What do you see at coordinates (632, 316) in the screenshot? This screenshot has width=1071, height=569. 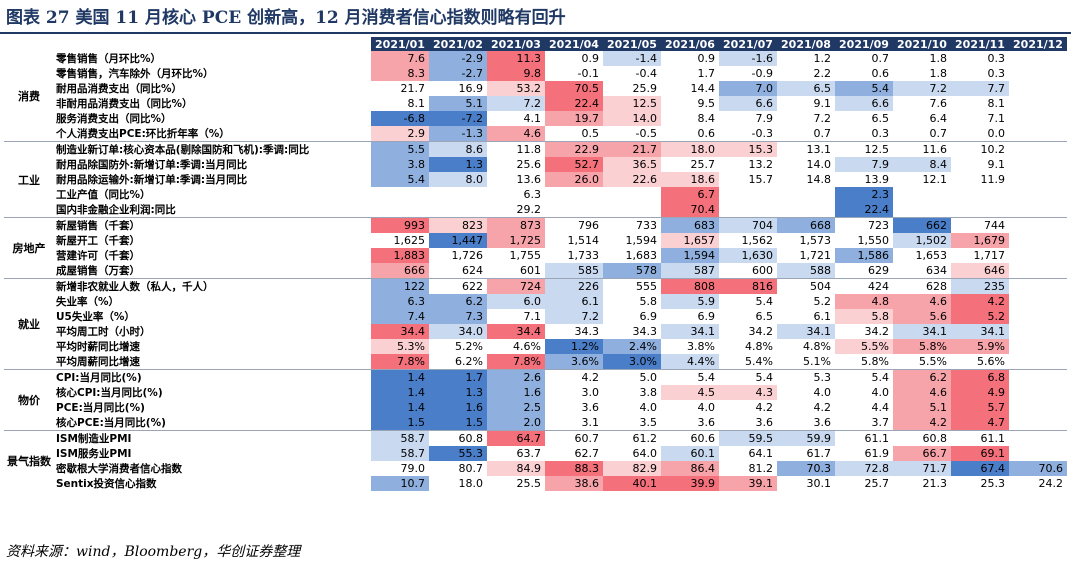 I see `value-cell: 6.9` at bounding box center [632, 316].